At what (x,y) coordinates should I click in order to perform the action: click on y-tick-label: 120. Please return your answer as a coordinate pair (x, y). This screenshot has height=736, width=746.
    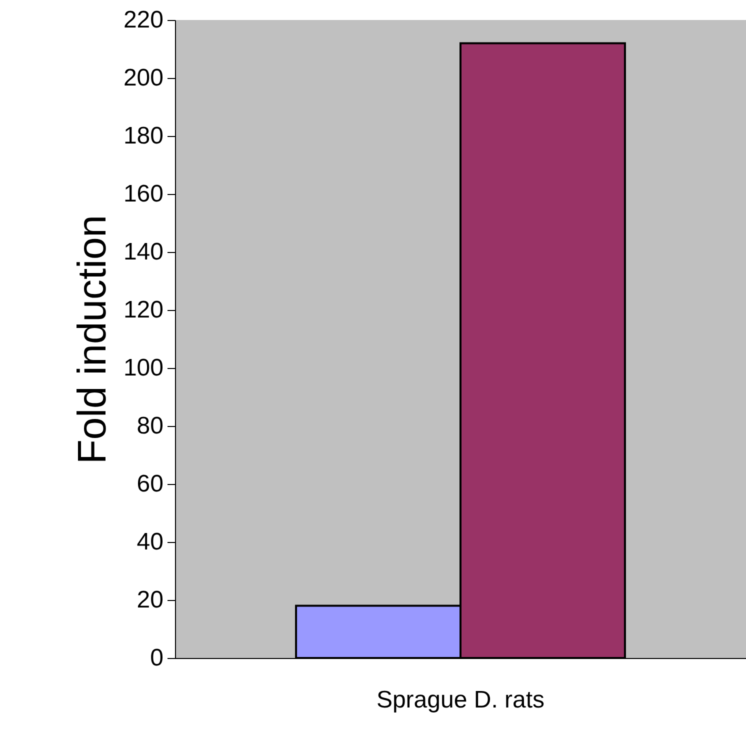
    Looking at the image, I should click on (143, 310).